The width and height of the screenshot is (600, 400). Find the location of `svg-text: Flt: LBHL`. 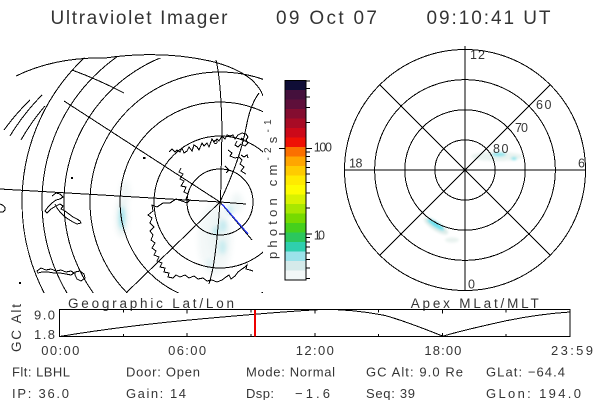

svg-text: Flt: LBHL is located at coordinates (41, 372).